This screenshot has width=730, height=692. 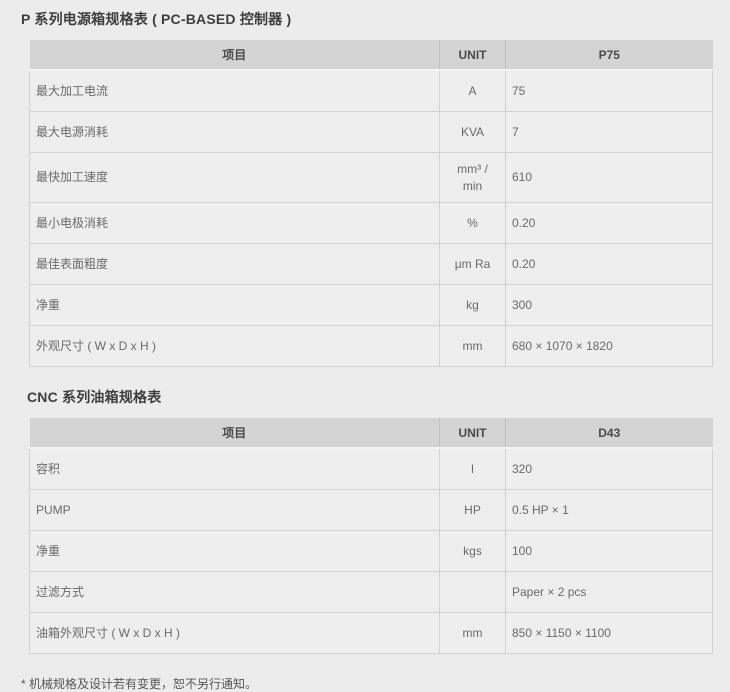 I want to click on spec-unit: KVA, so click(x=472, y=132).